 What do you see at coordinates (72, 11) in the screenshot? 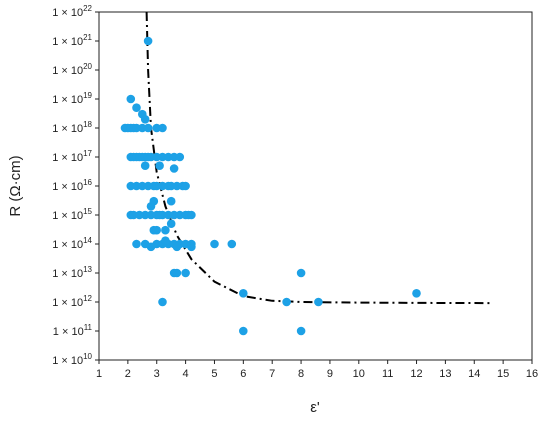
I see `y-tick-label: 1 × 10²²` at bounding box center [72, 11].